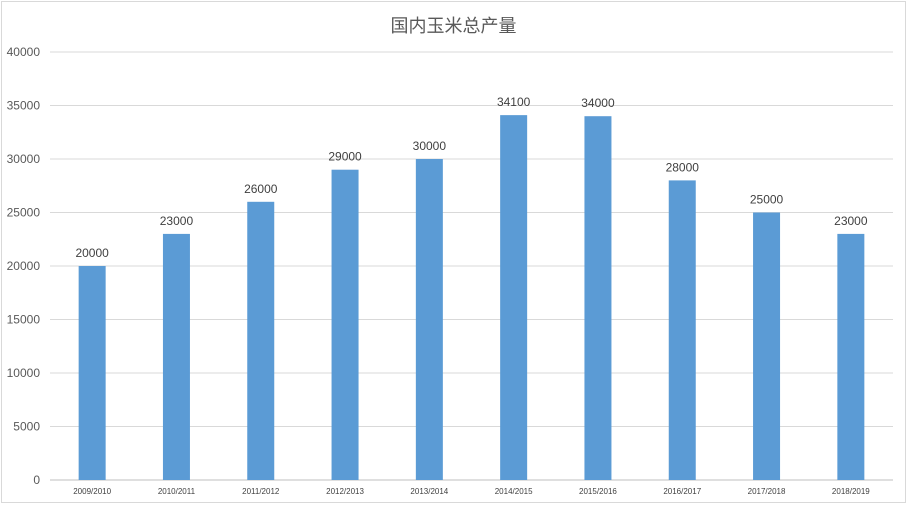  I want to click on x-tick-label: 2013/2014, so click(429, 491).